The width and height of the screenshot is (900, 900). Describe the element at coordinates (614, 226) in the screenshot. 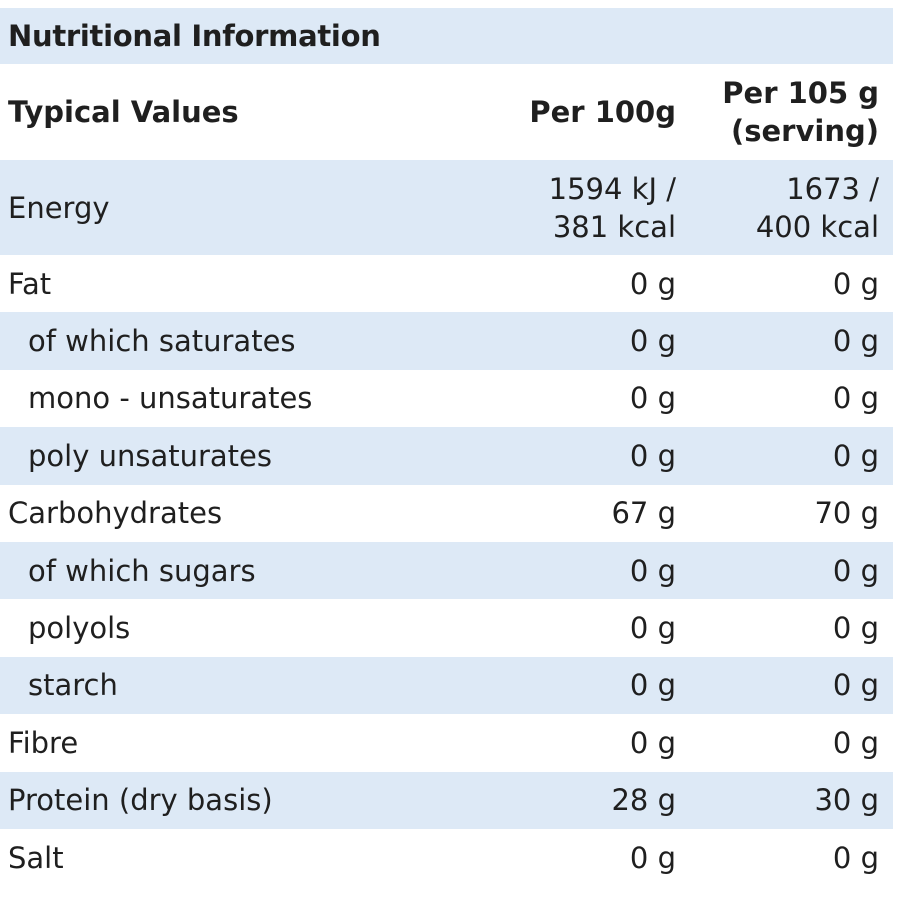

I see `energy-per-100g-line2: 381 kcal` at that location.